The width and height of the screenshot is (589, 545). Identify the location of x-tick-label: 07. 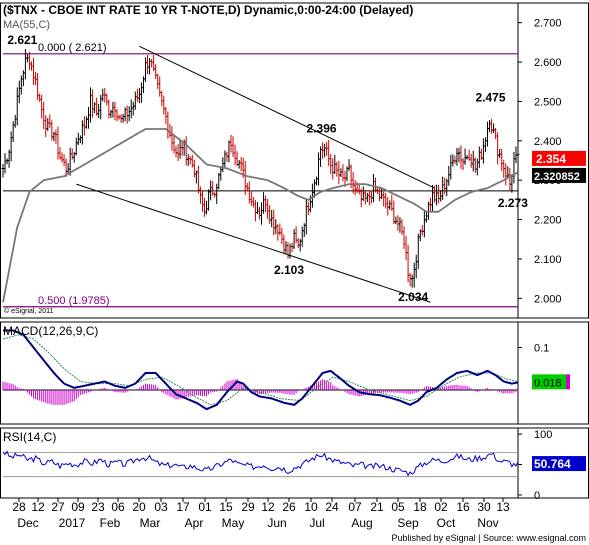
(355, 507).